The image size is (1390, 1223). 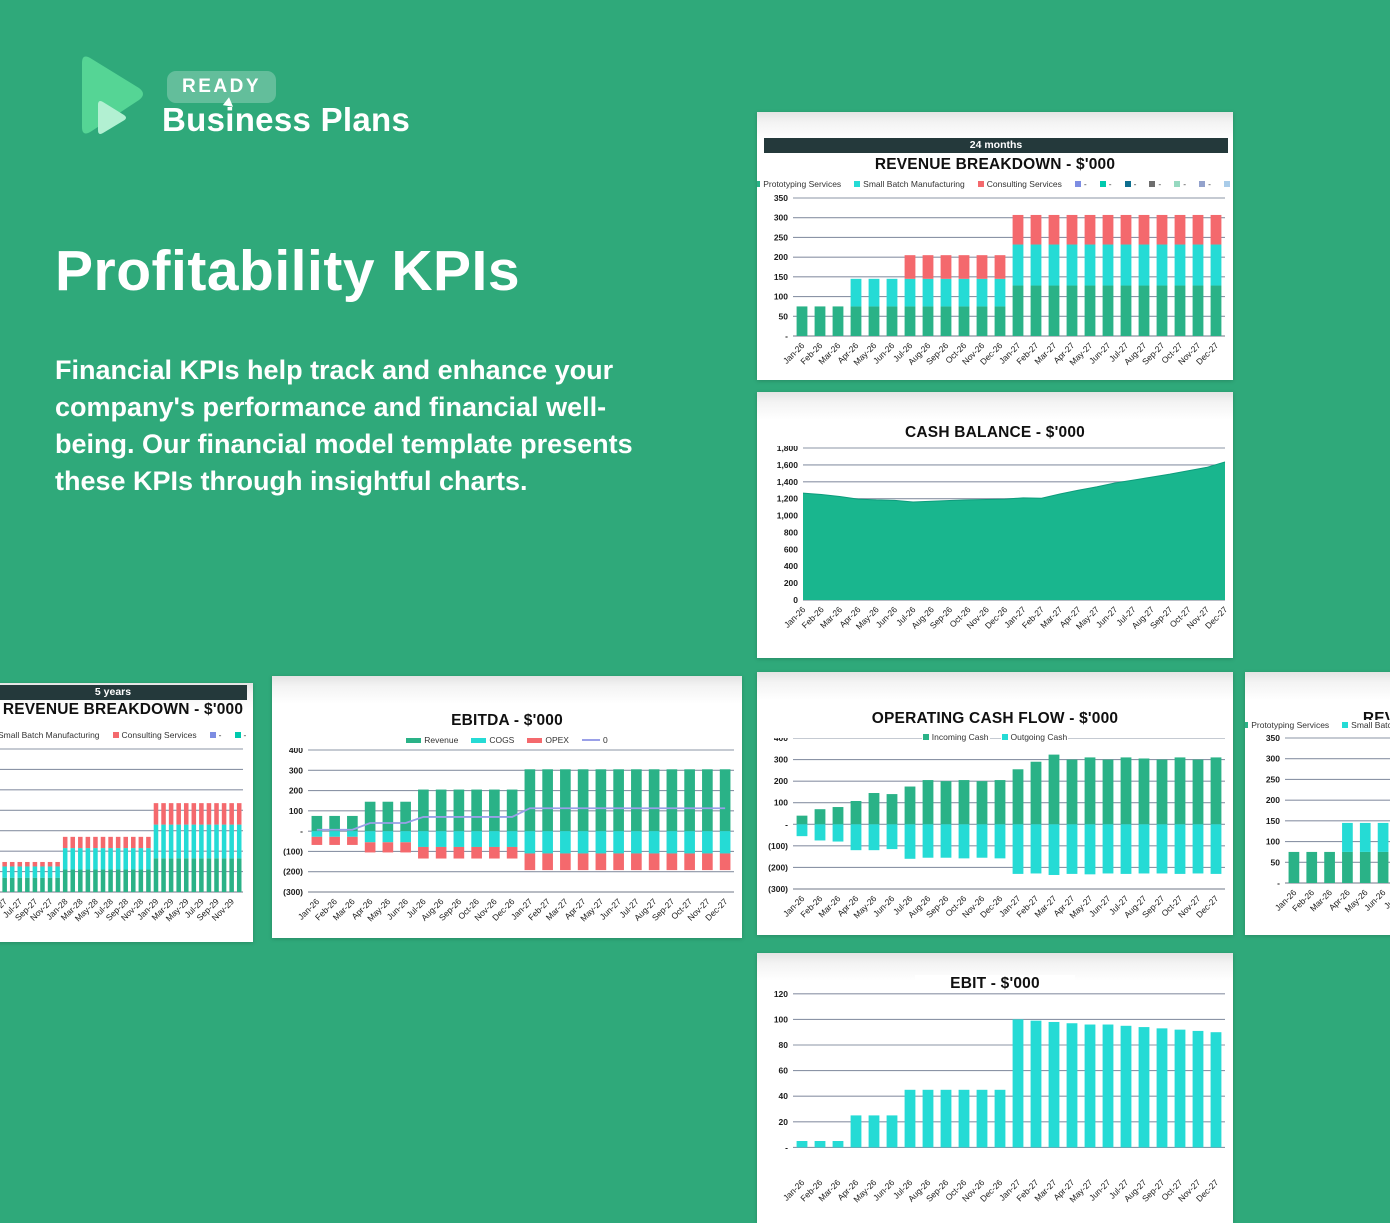 I want to click on brand-name: Business Plans, so click(x=286, y=119).